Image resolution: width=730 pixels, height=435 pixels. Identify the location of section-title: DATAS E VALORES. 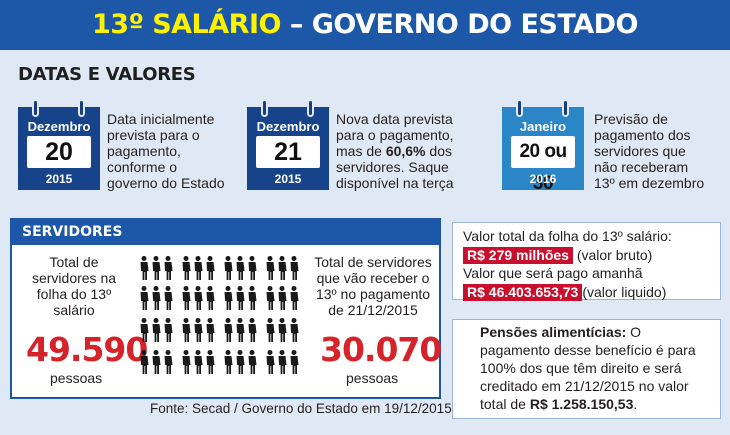
(107, 74).